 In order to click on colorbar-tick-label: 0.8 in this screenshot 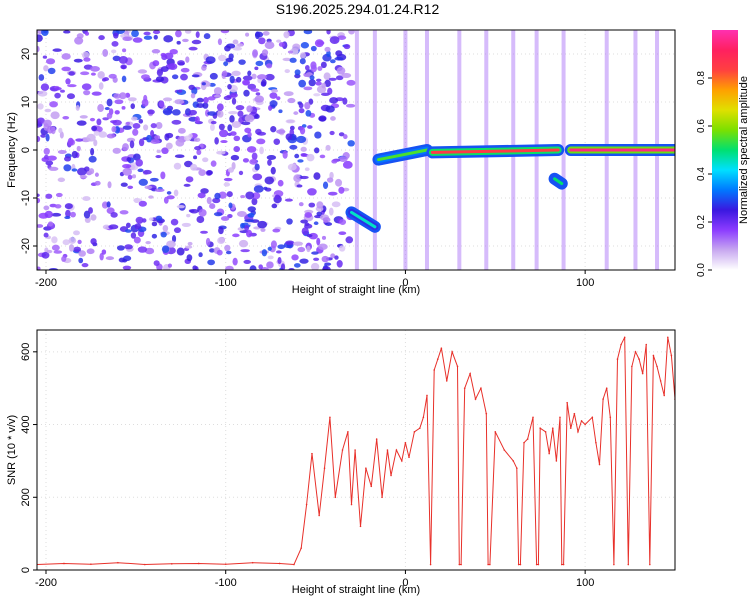, I will do `click(701, 78)`.